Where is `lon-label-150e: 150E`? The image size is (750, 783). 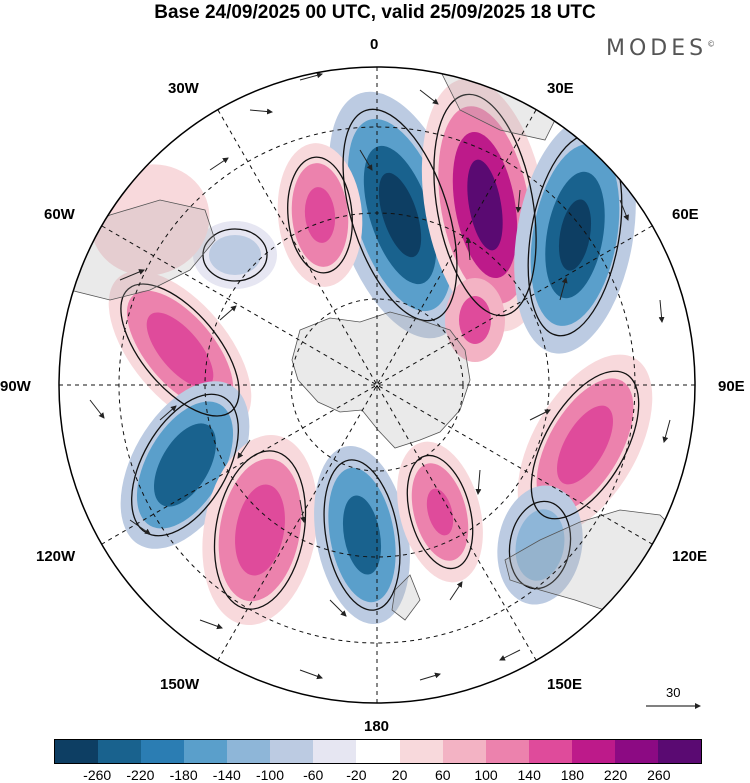
lon-label-150e: 150E is located at coordinates (565, 684).